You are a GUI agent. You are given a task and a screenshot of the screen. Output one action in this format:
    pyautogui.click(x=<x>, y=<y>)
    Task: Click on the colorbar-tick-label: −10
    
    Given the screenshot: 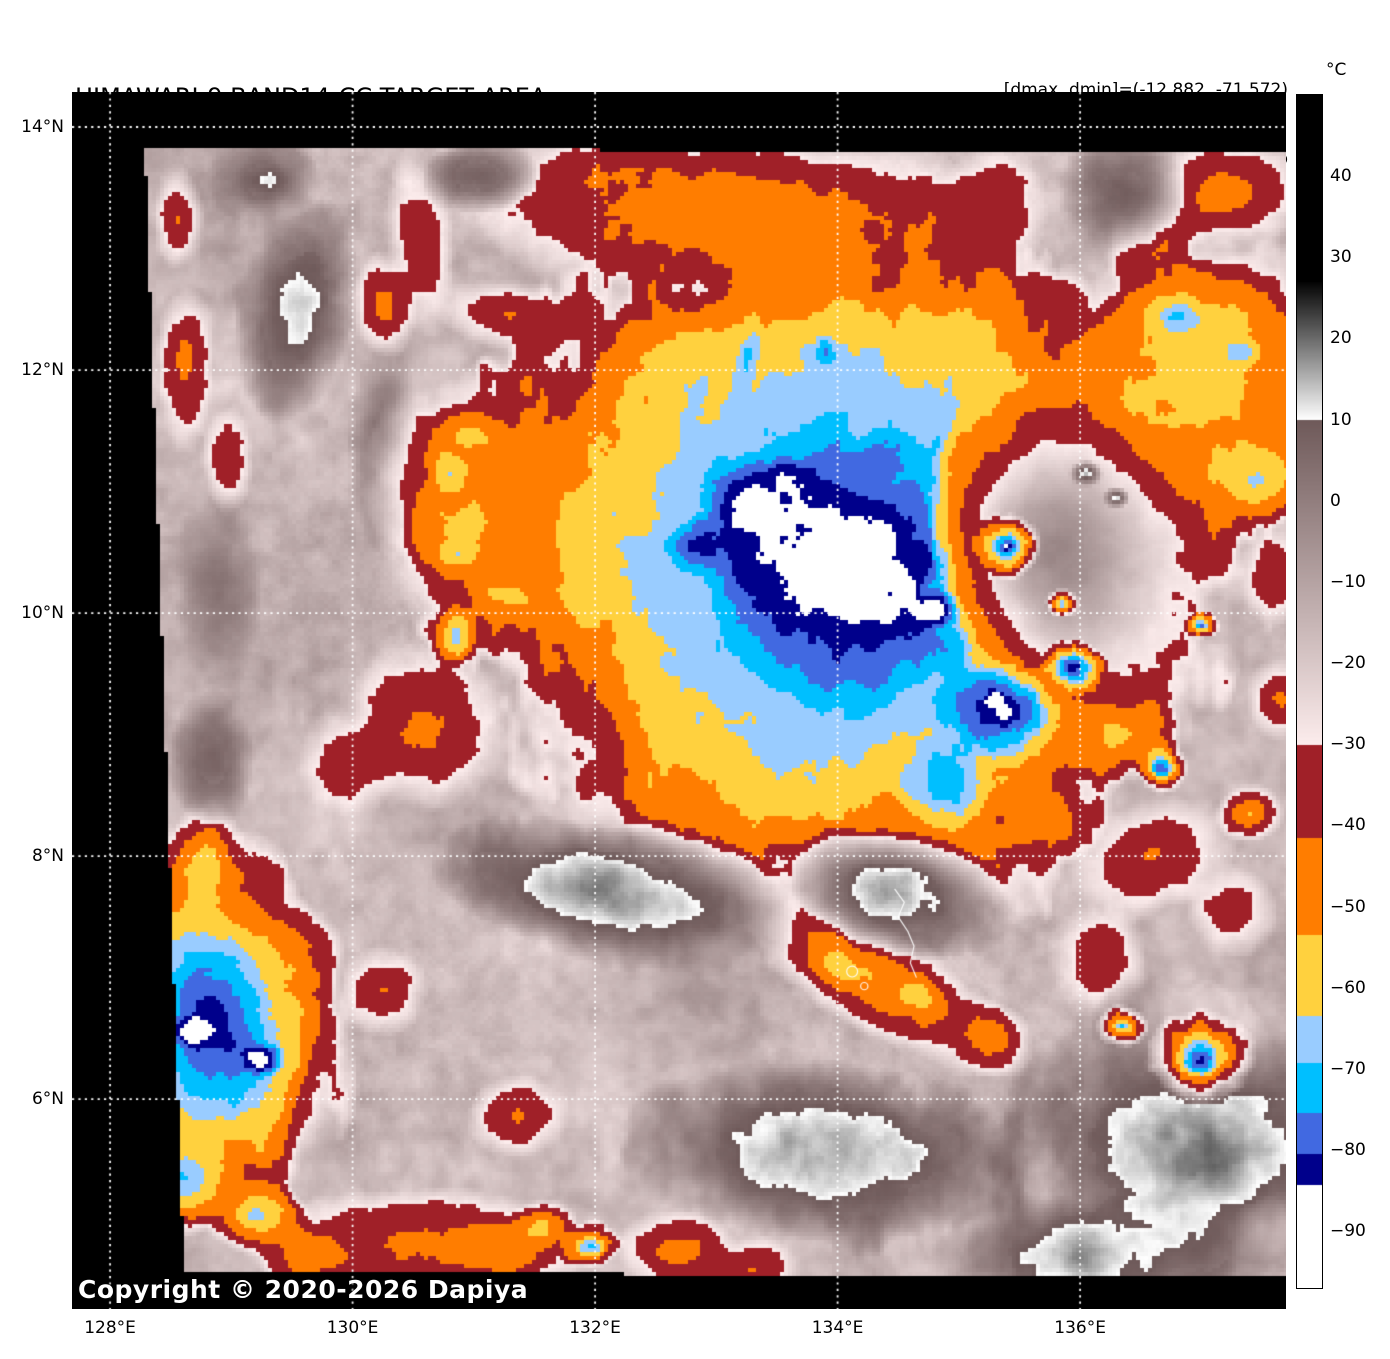 What is the action you would take?
    pyautogui.click(x=1348, y=581)
    